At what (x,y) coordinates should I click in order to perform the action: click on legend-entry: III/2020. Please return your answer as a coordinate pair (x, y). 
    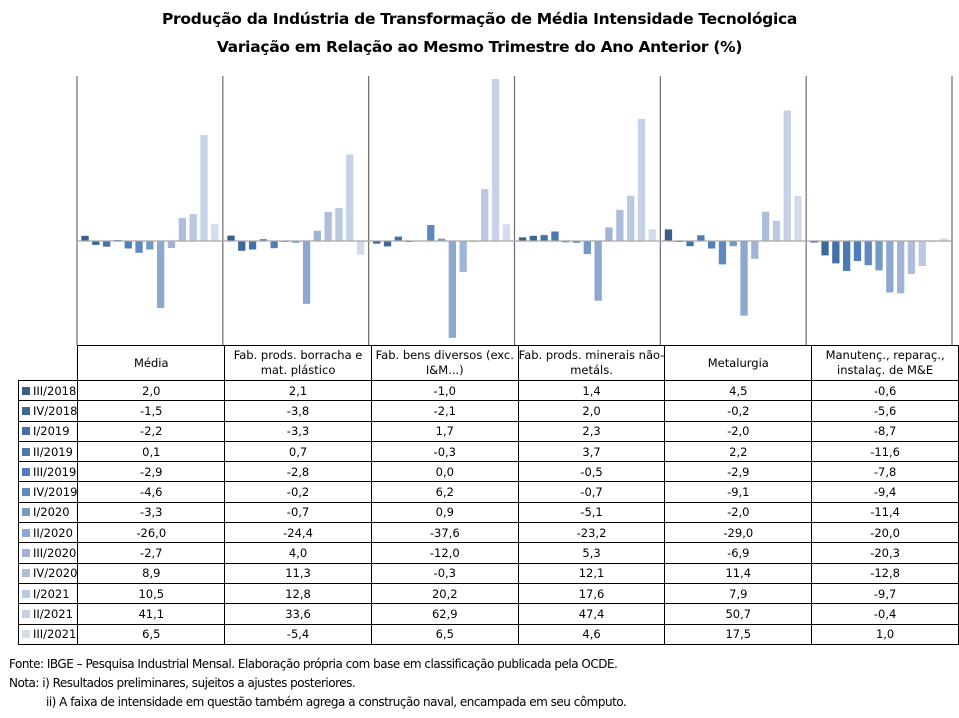
    Looking at the image, I should click on (48, 553).